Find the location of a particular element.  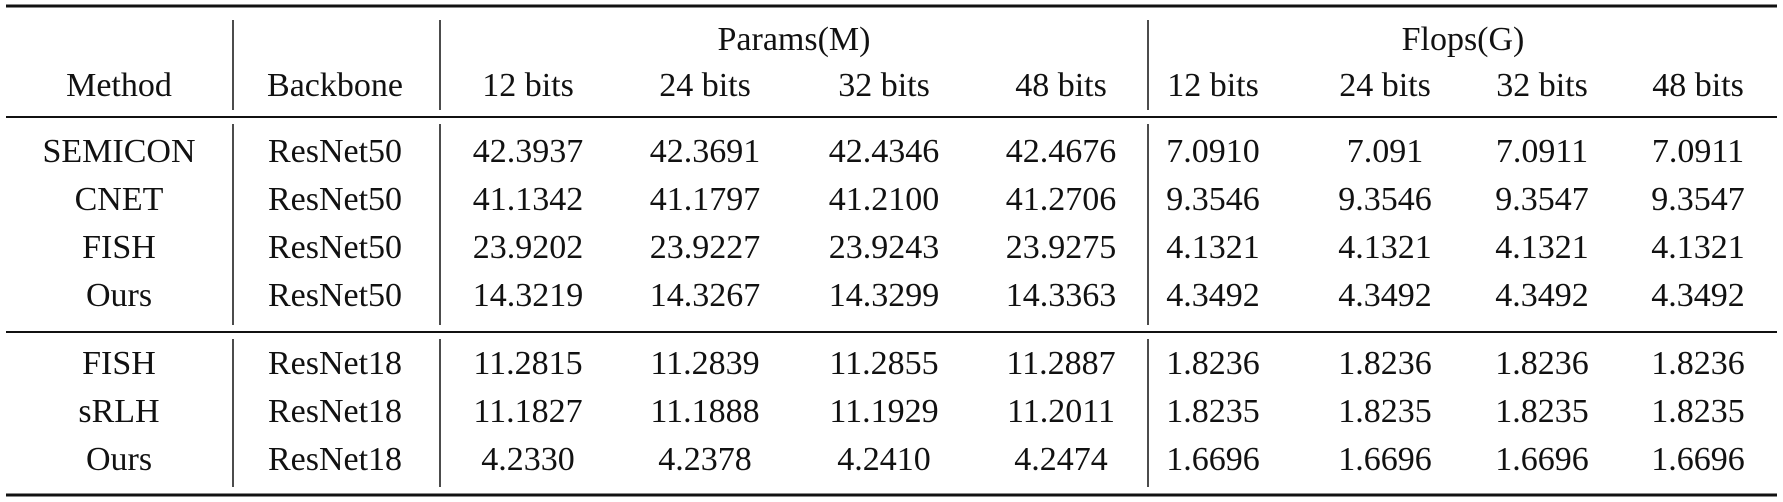

value-cell: 11.2887 is located at coordinates (1060, 363).